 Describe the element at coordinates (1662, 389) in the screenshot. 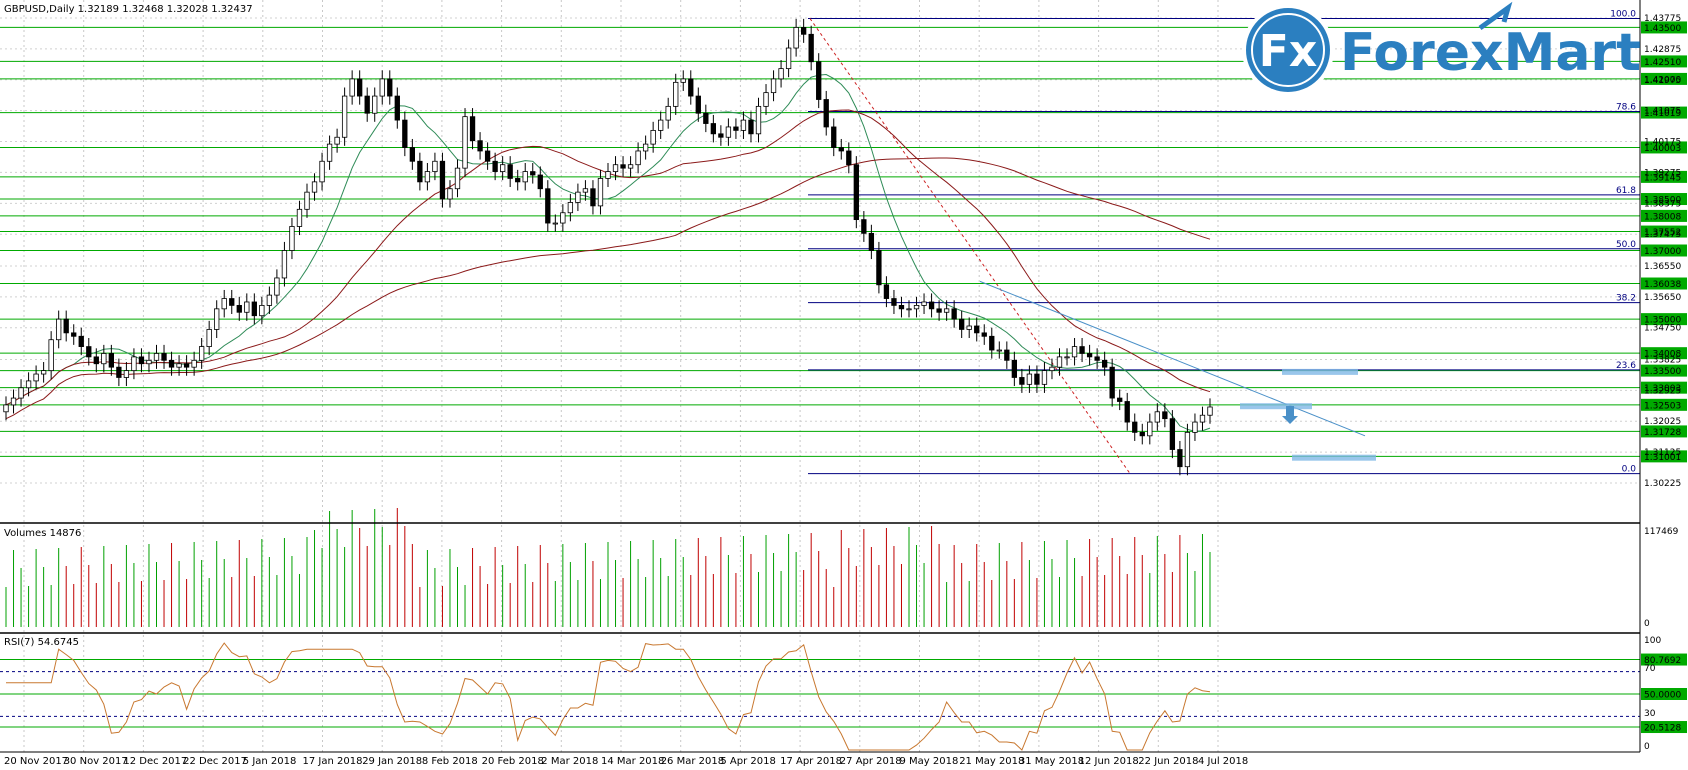

I see `level-label: 1.33003` at that location.